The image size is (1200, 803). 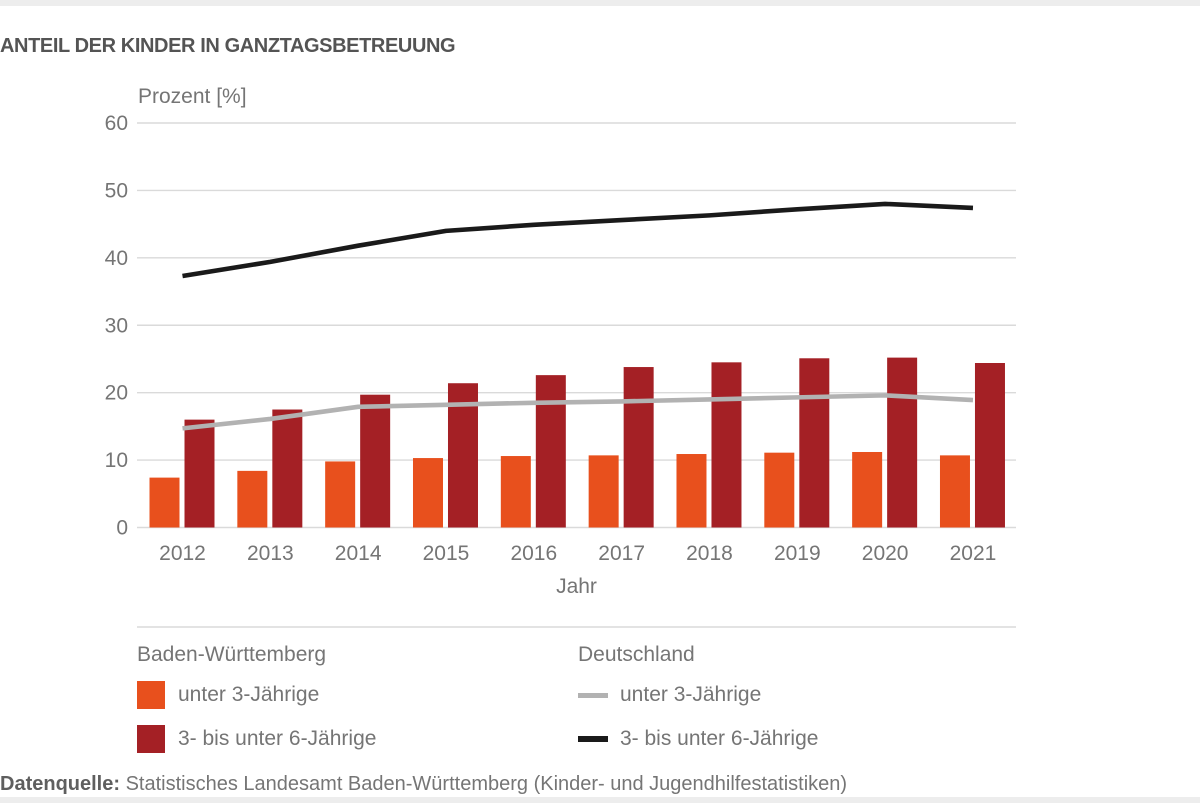 I want to click on x-tick-label-2016: 2016, so click(x=533, y=553).